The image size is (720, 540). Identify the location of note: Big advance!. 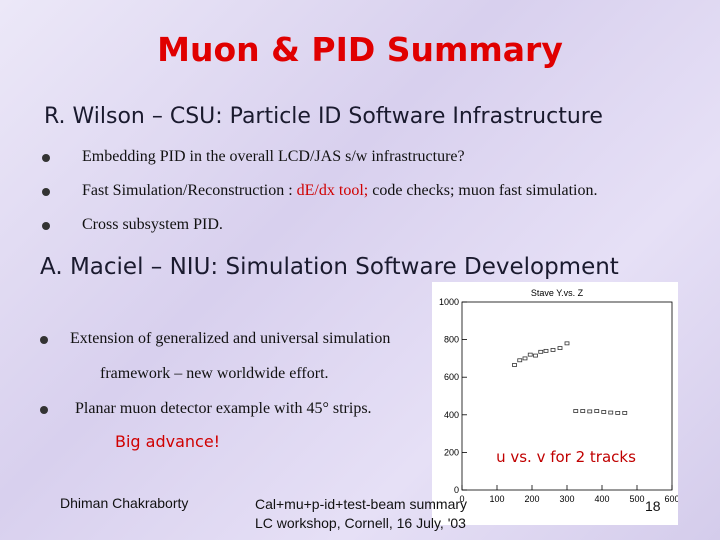
(168, 441).